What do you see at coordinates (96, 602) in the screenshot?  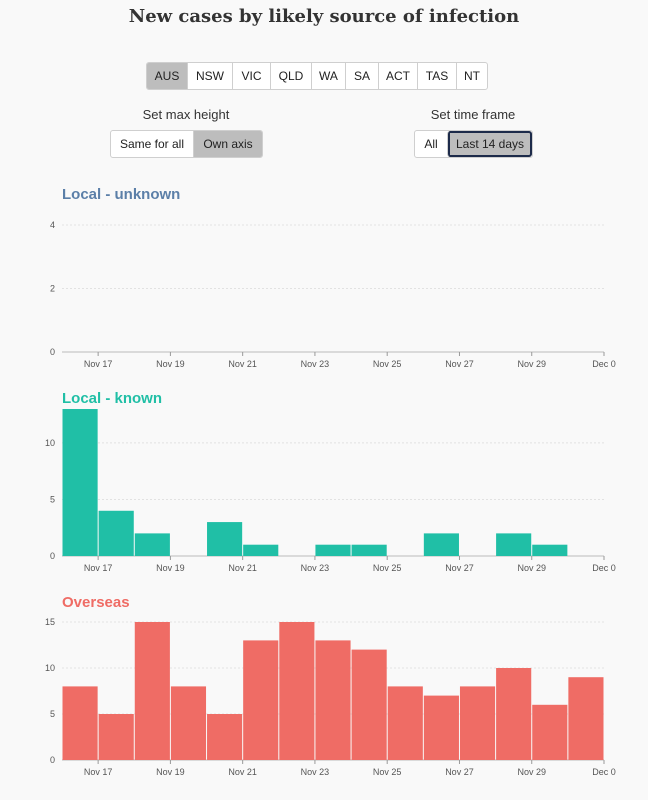 I see `chart-title: Overseas` at bounding box center [96, 602].